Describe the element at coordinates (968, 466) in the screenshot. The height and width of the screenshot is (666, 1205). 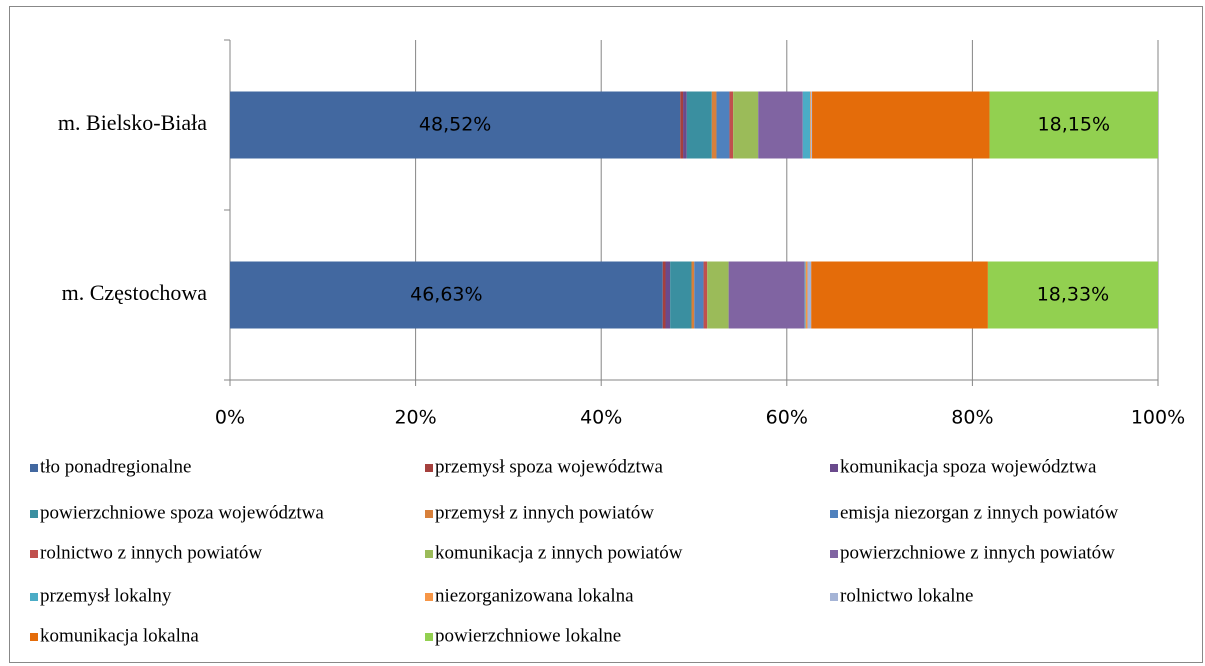
I see `legend-label: komunikacja spoza województwa` at that location.